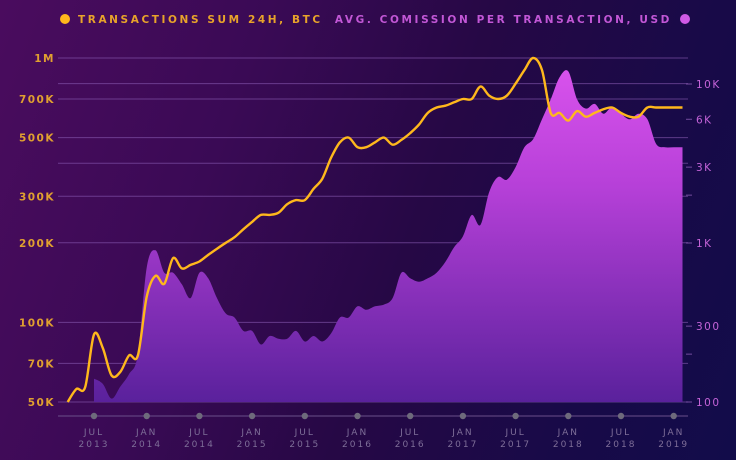 The image size is (736, 460). I want to click on legend-transactions: TRANSACTIONS SUM 24H, BTC, so click(191, 20).